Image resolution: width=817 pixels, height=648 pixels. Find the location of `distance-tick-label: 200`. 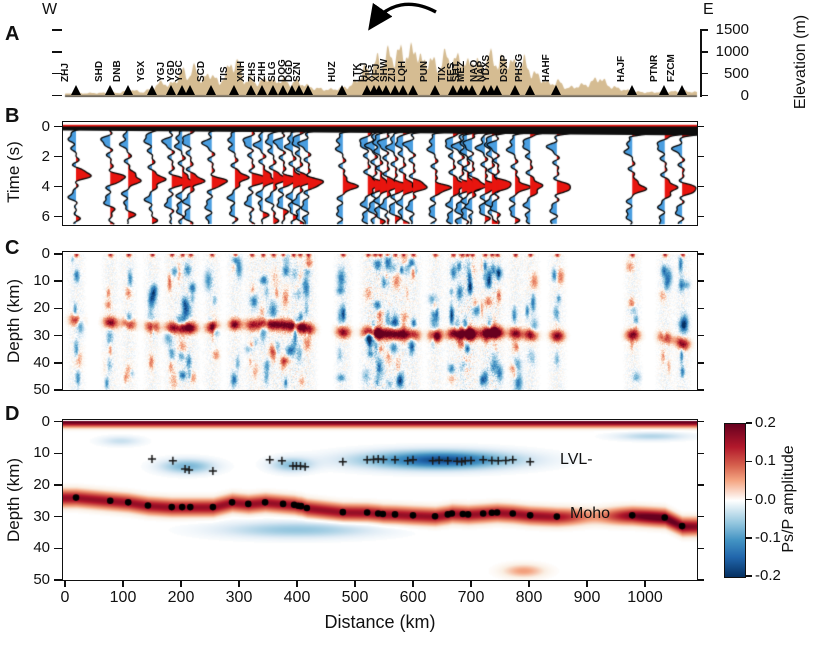

distance-tick-label: 200 is located at coordinates (181, 597).